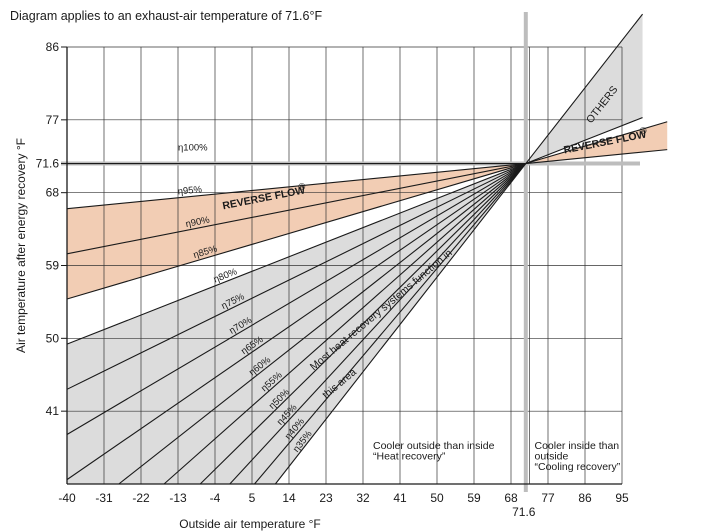 The image size is (717, 531). What do you see at coordinates (585, 498) in the screenshot?
I see `x-tick-label: 86` at bounding box center [585, 498].